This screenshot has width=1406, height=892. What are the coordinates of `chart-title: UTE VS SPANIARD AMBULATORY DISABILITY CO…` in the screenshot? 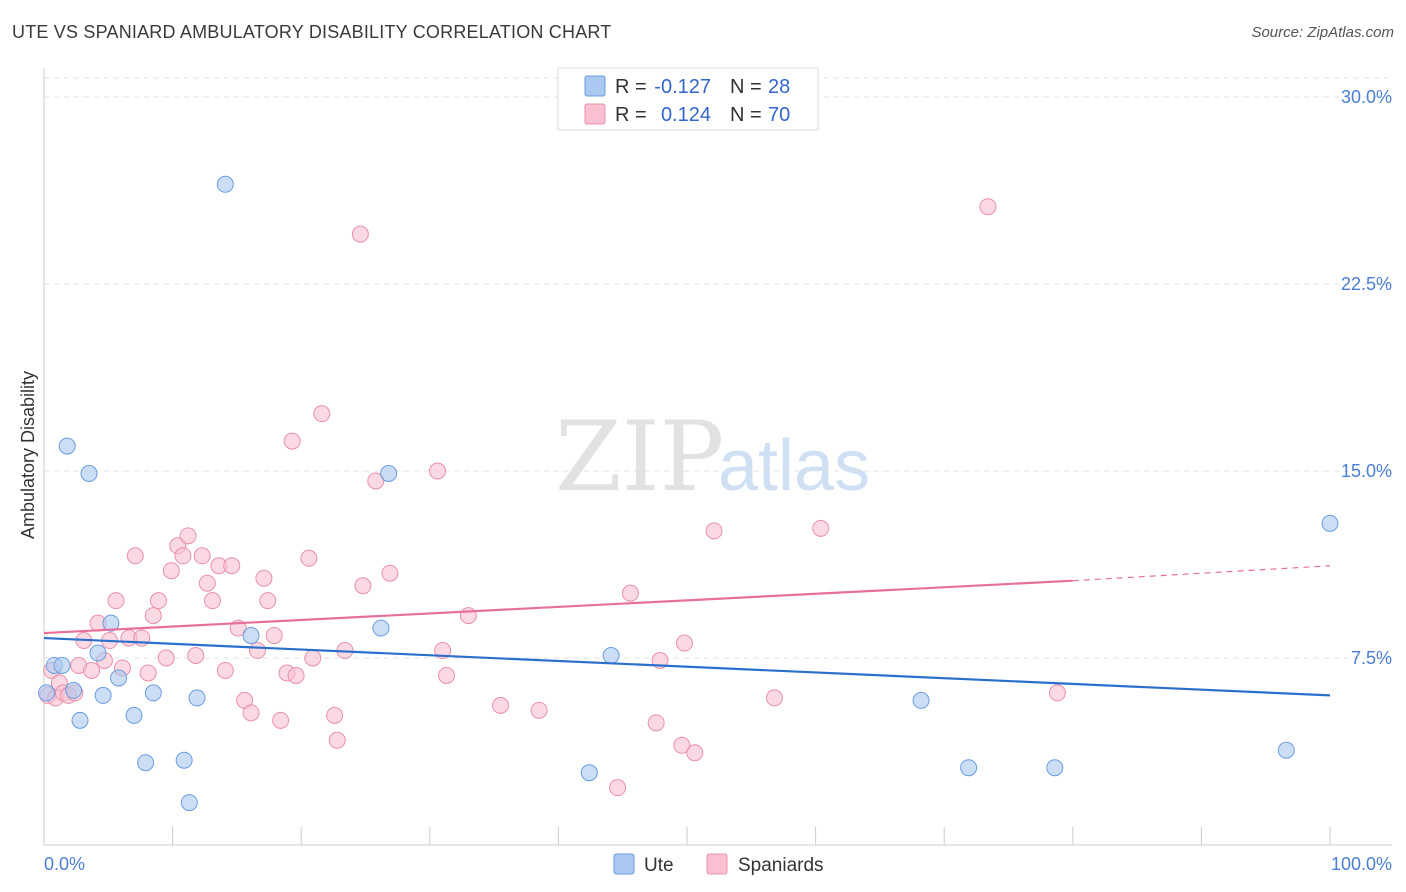 It's located at (312, 32).